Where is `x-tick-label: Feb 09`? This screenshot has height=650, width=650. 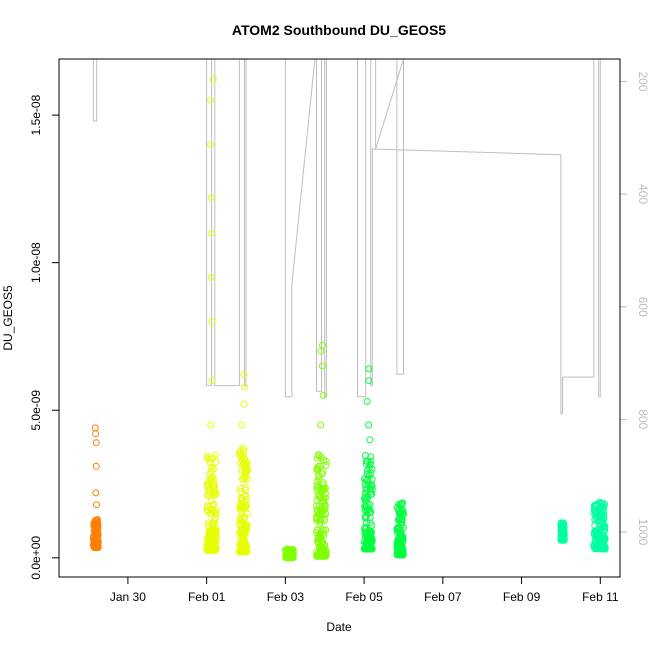
x-tick-label: Feb 09 is located at coordinates (522, 597).